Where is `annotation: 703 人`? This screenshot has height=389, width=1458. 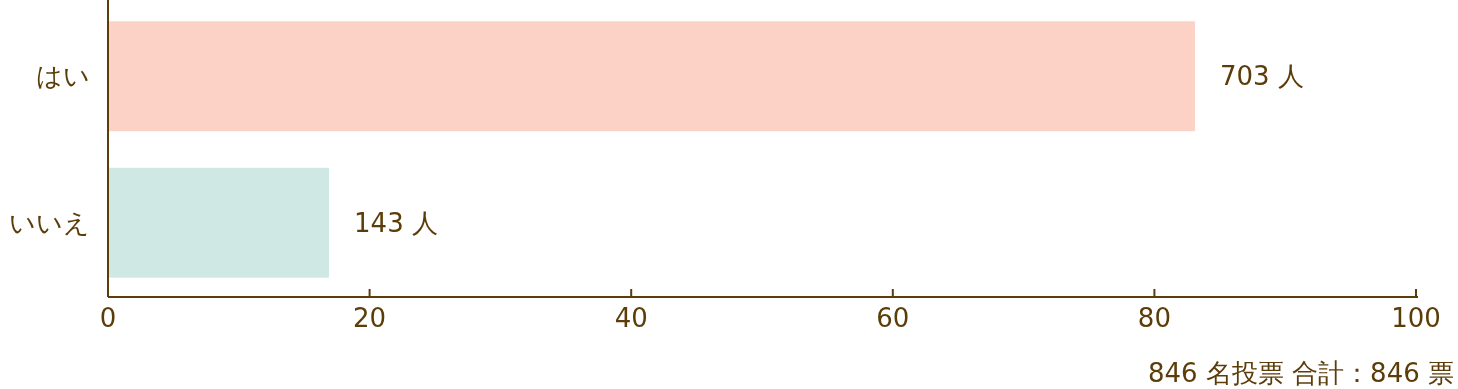
annotation: 703 人 is located at coordinates (1261, 76).